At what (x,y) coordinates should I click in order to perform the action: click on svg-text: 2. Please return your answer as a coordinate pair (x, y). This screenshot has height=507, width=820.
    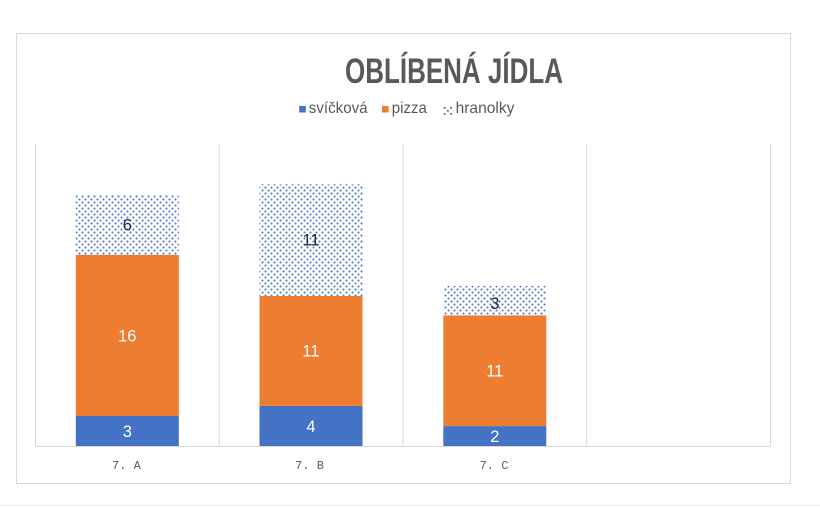
    Looking at the image, I should click on (494, 437).